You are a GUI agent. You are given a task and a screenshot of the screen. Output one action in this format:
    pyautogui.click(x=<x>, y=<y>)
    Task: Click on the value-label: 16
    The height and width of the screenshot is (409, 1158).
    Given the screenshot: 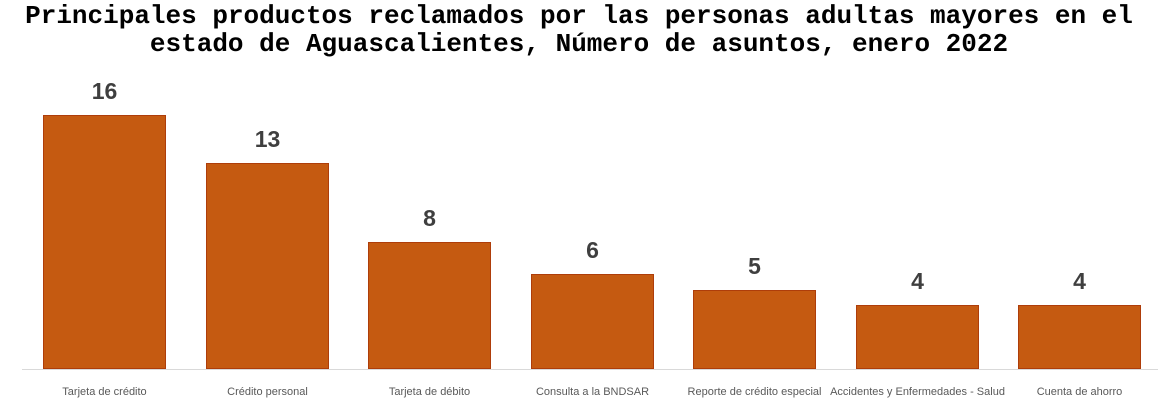 What is the action you would take?
    pyautogui.click(x=104, y=91)
    